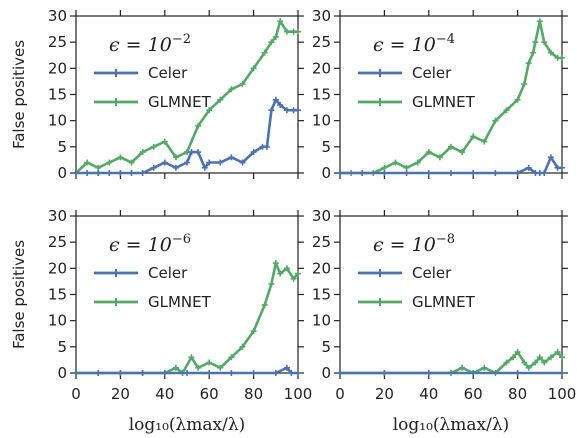 This screenshot has width=577, height=438. I want to click on y-tick-label: 0, so click(326, 373).